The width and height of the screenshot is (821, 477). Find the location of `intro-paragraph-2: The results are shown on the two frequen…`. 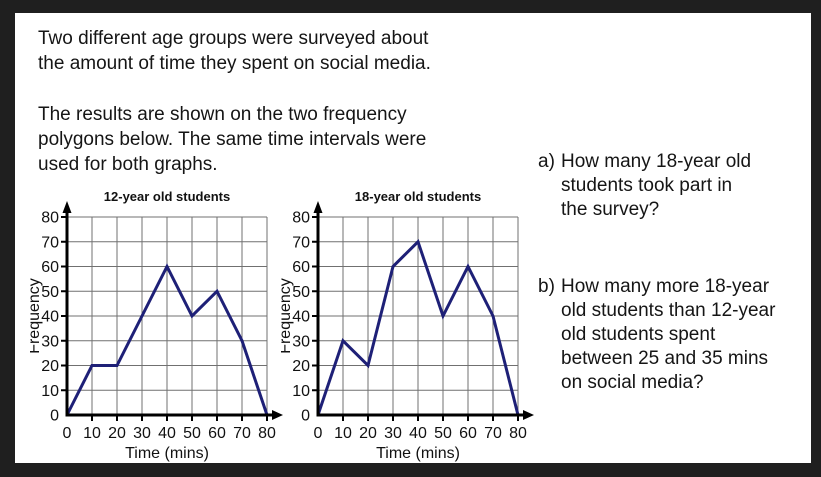

intro-paragraph-2: The results are shown on the two frequen… is located at coordinates (232, 139).